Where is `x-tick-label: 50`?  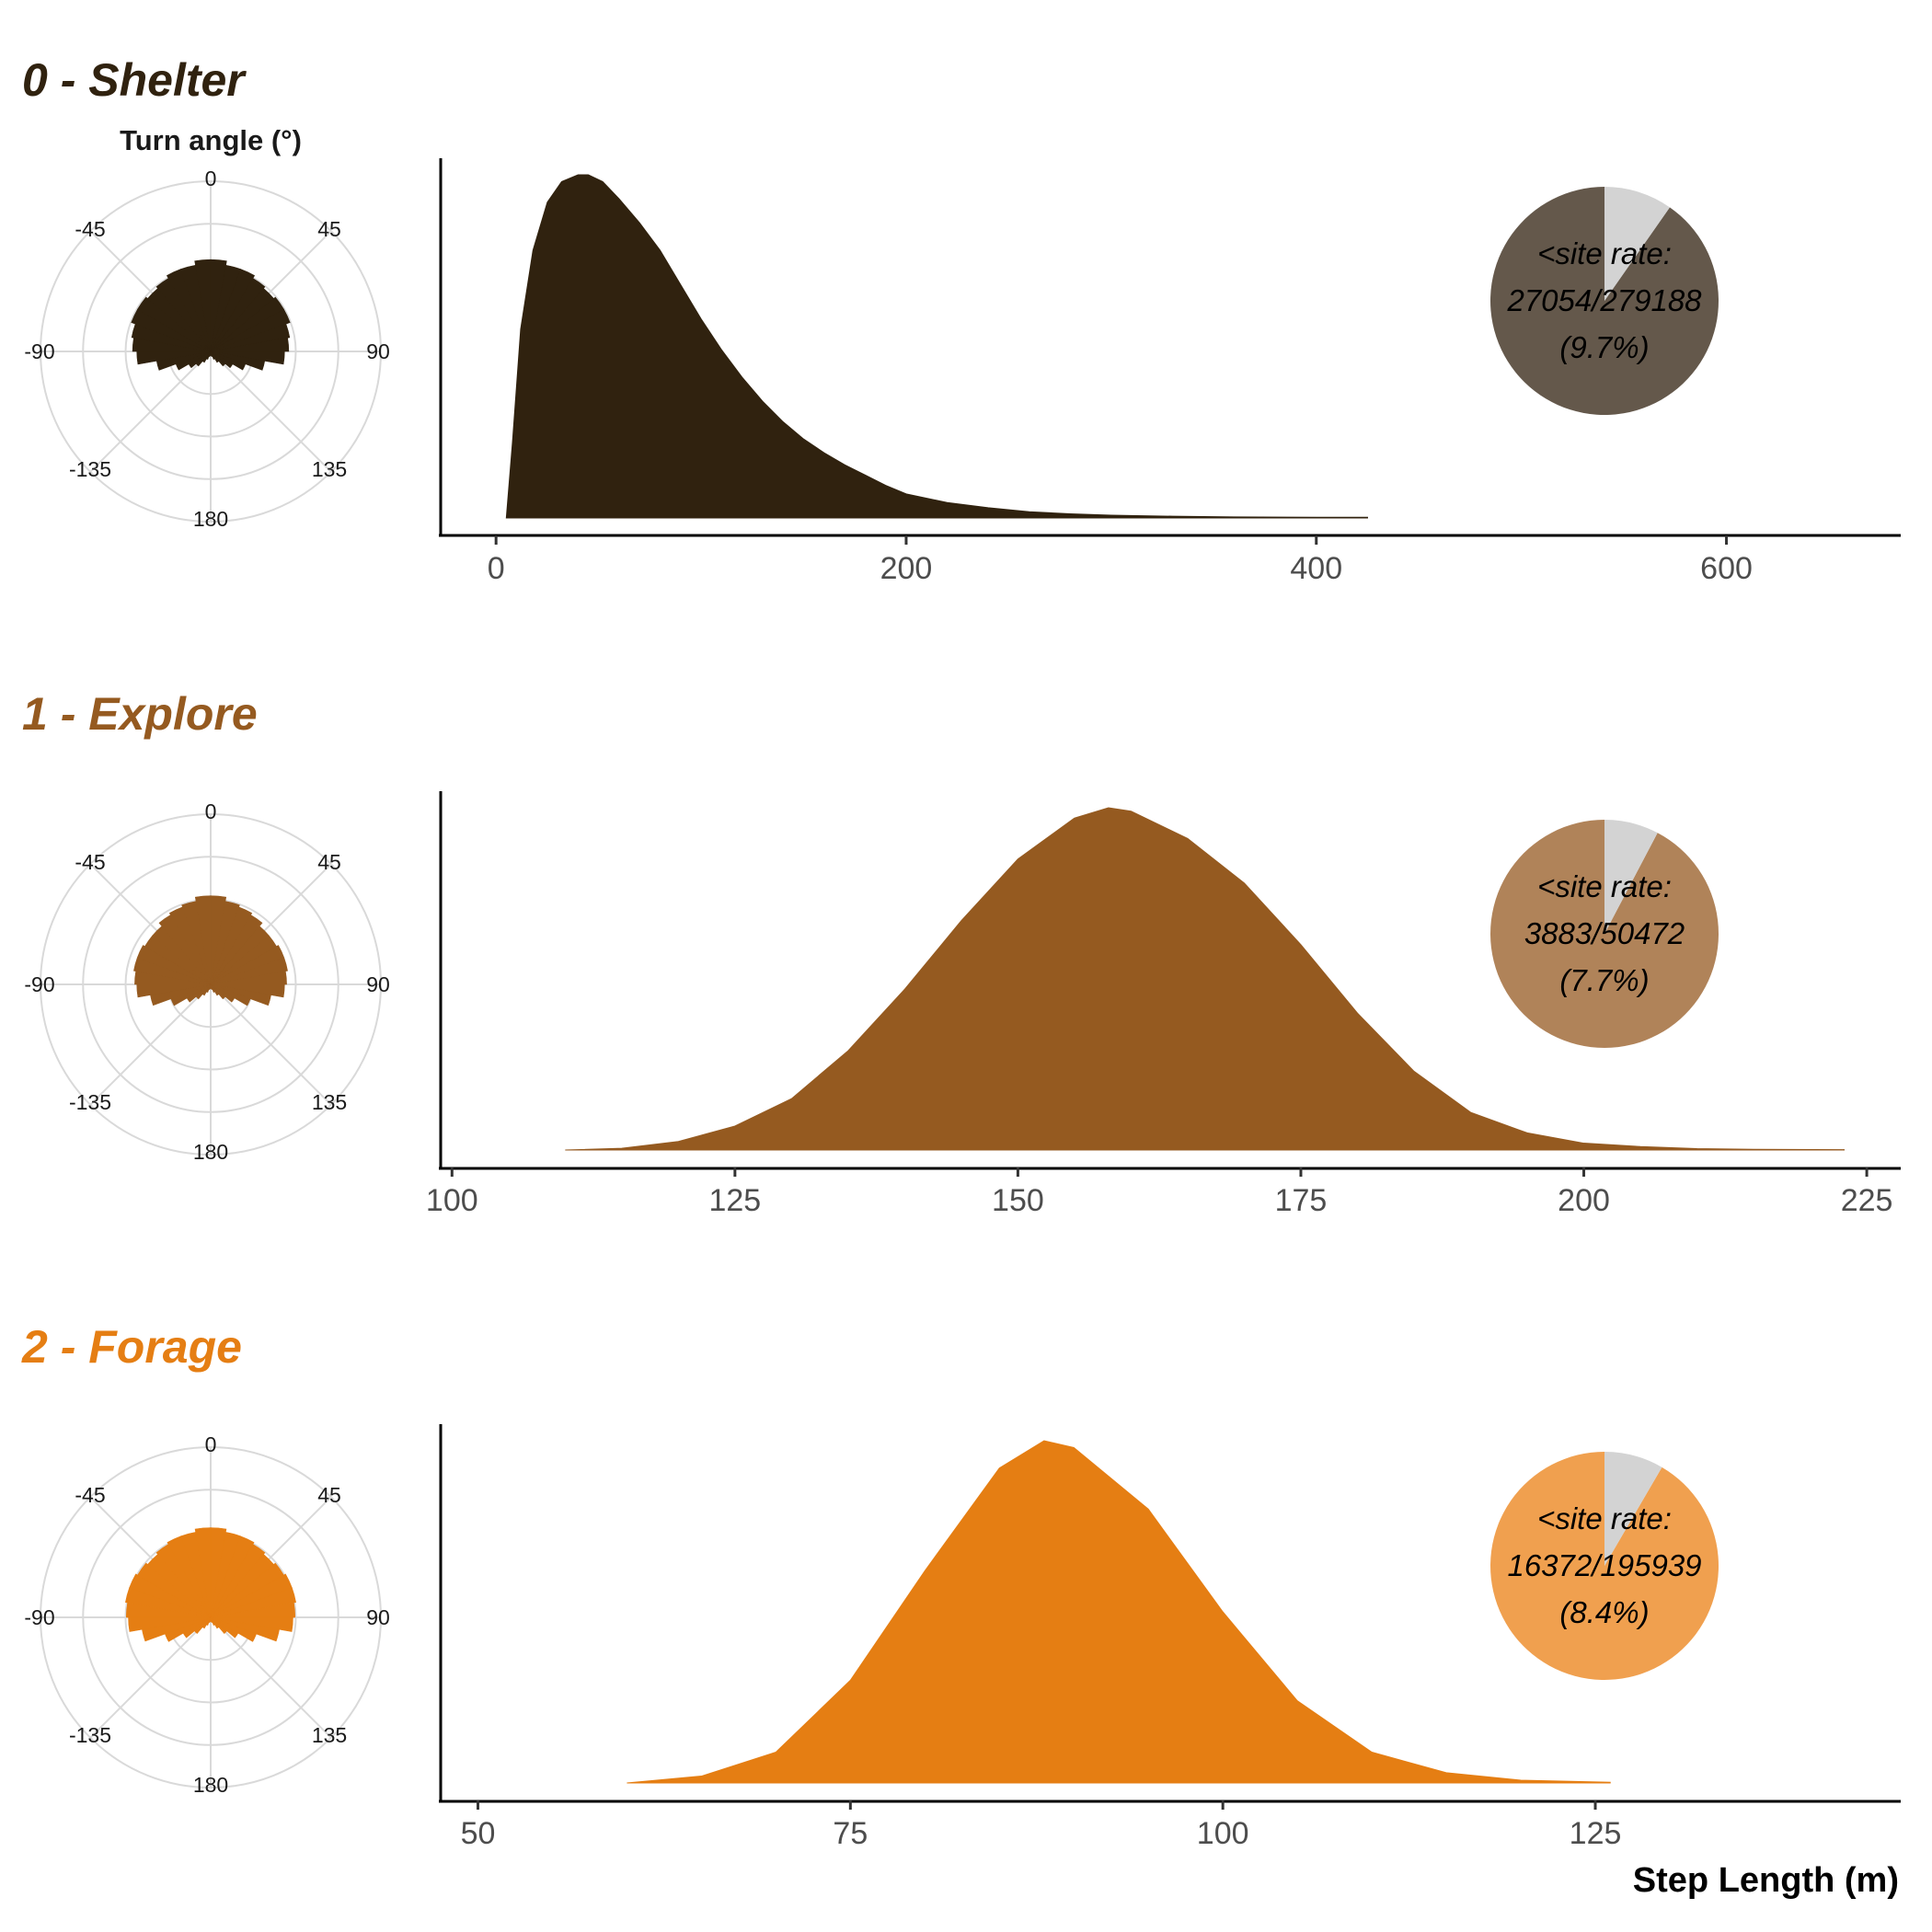
x-tick-label: 50 is located at coordinates (478, 1833).